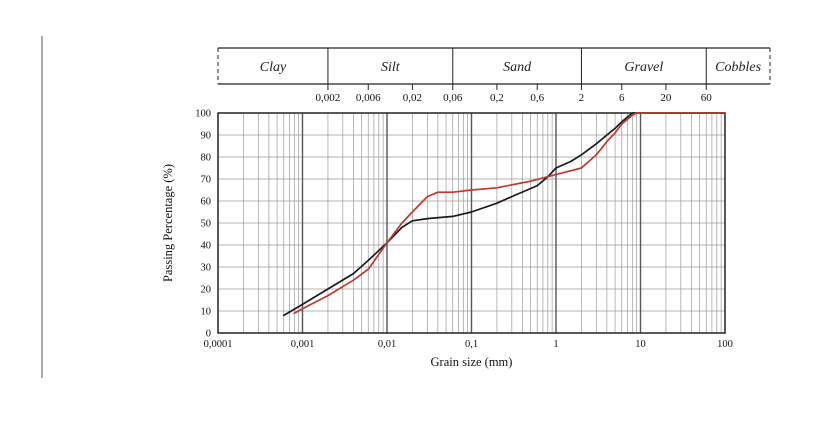  What do you see at coordinates (707, 98) in the screenshot?
I see `band-boundary-label: 60` at bounding box center [707, 98].